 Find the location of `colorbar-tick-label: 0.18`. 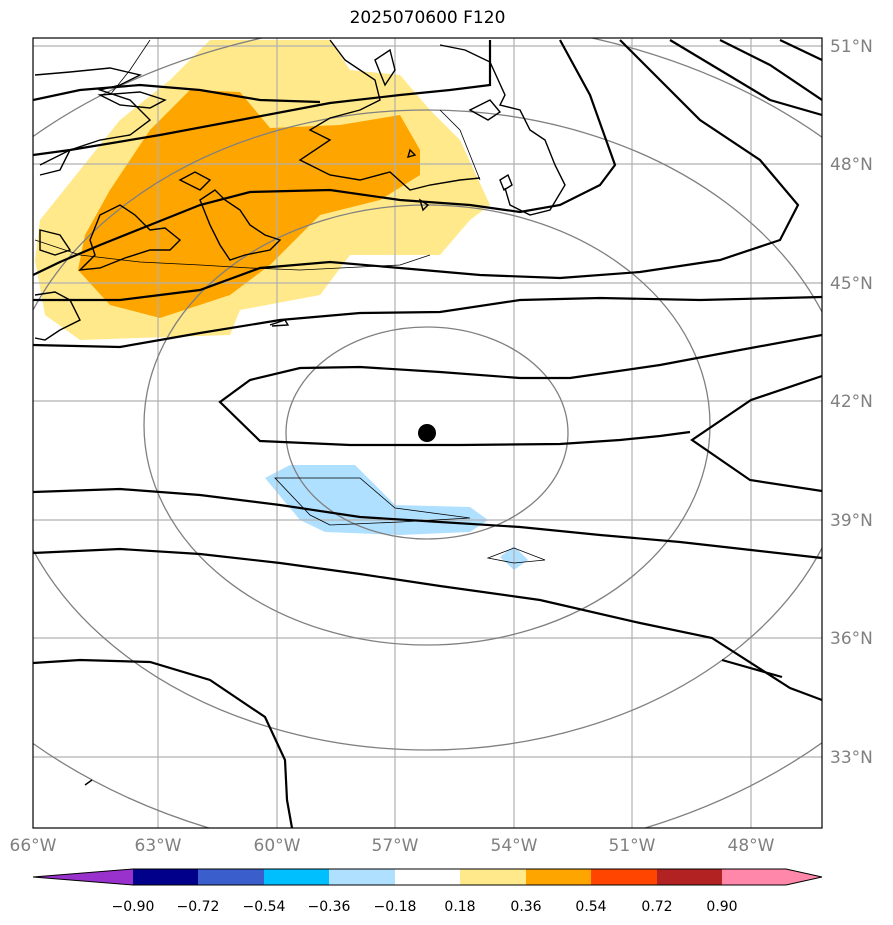

colorbar-tick-label: 0.18 is located at coordinates (459, 907).